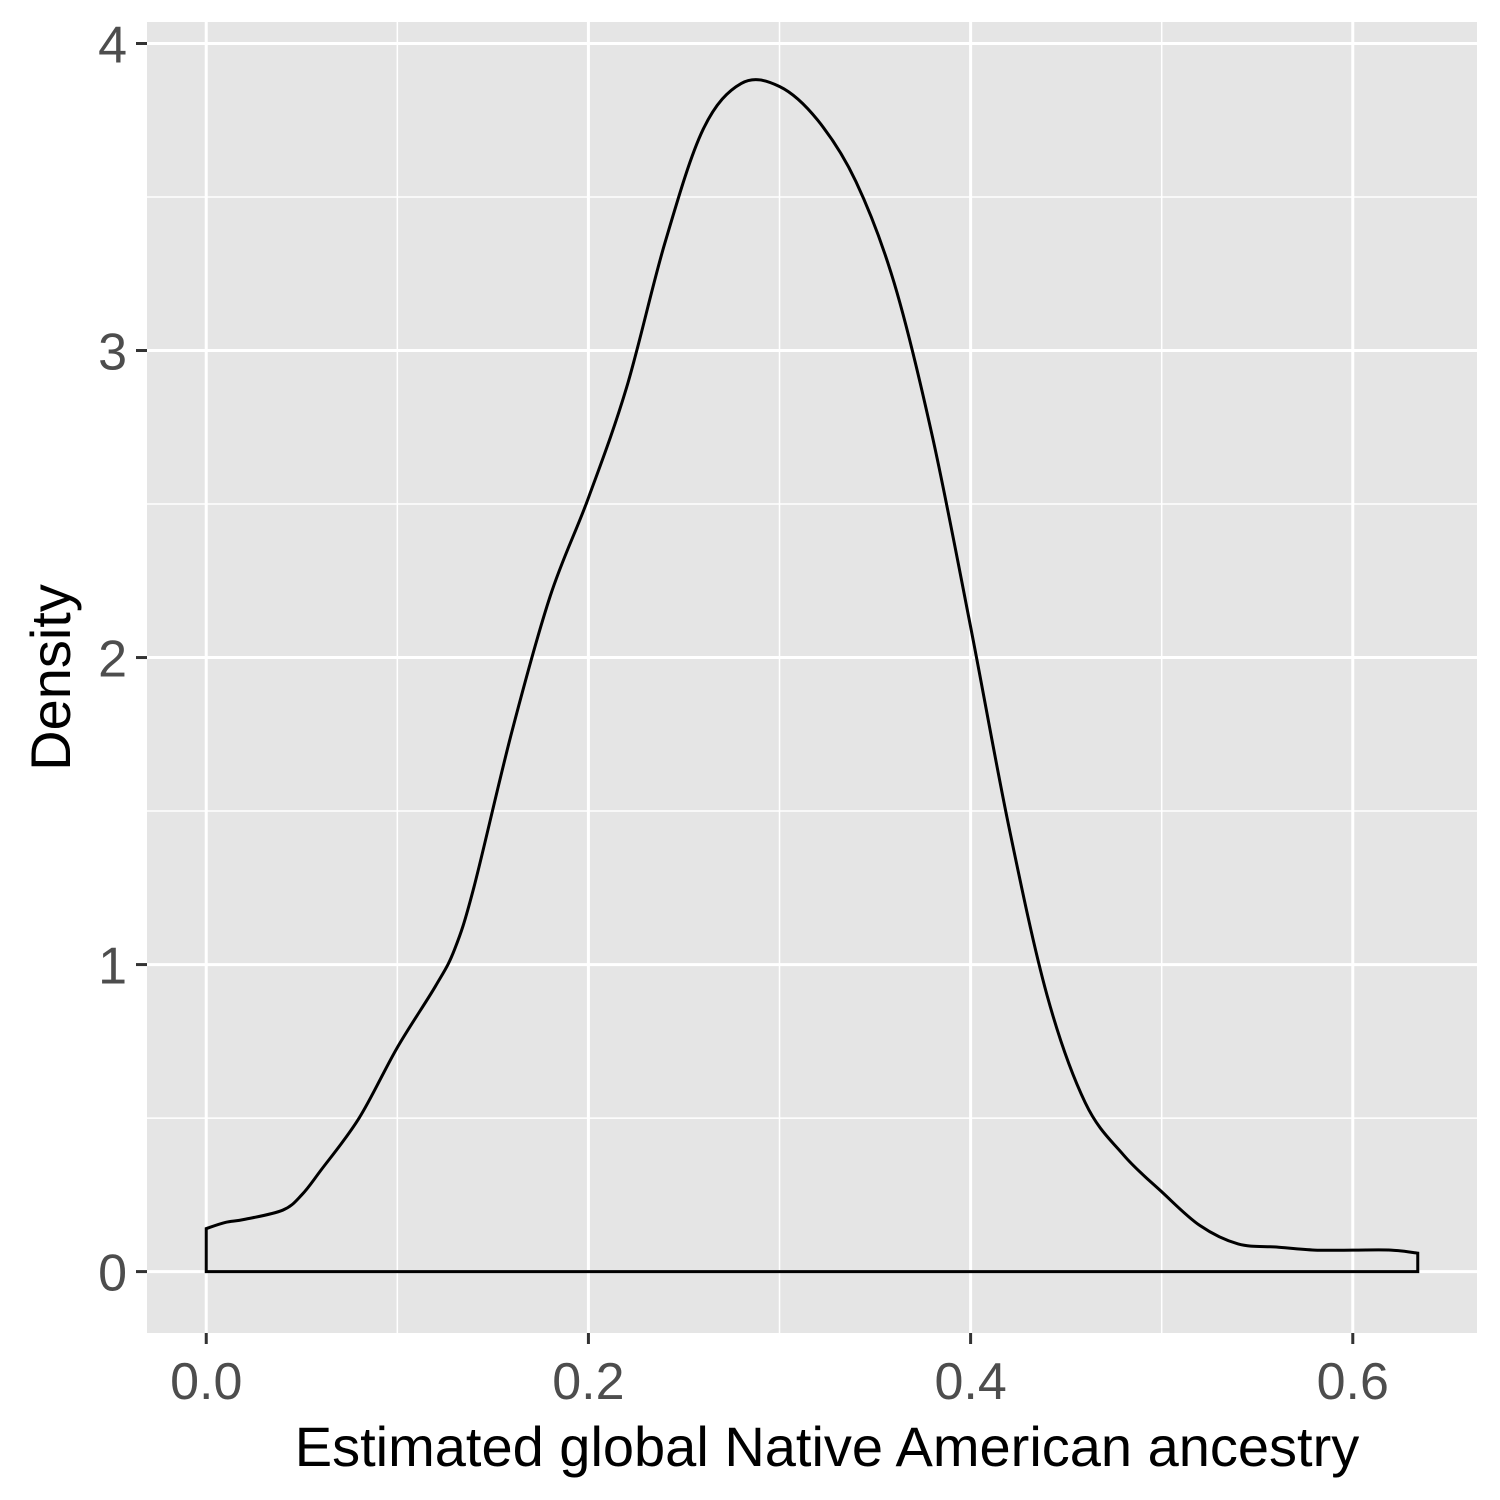 This screenshot has width=1500, height=1500. I want to click on y-tick-label: 2, so click(112, 660).